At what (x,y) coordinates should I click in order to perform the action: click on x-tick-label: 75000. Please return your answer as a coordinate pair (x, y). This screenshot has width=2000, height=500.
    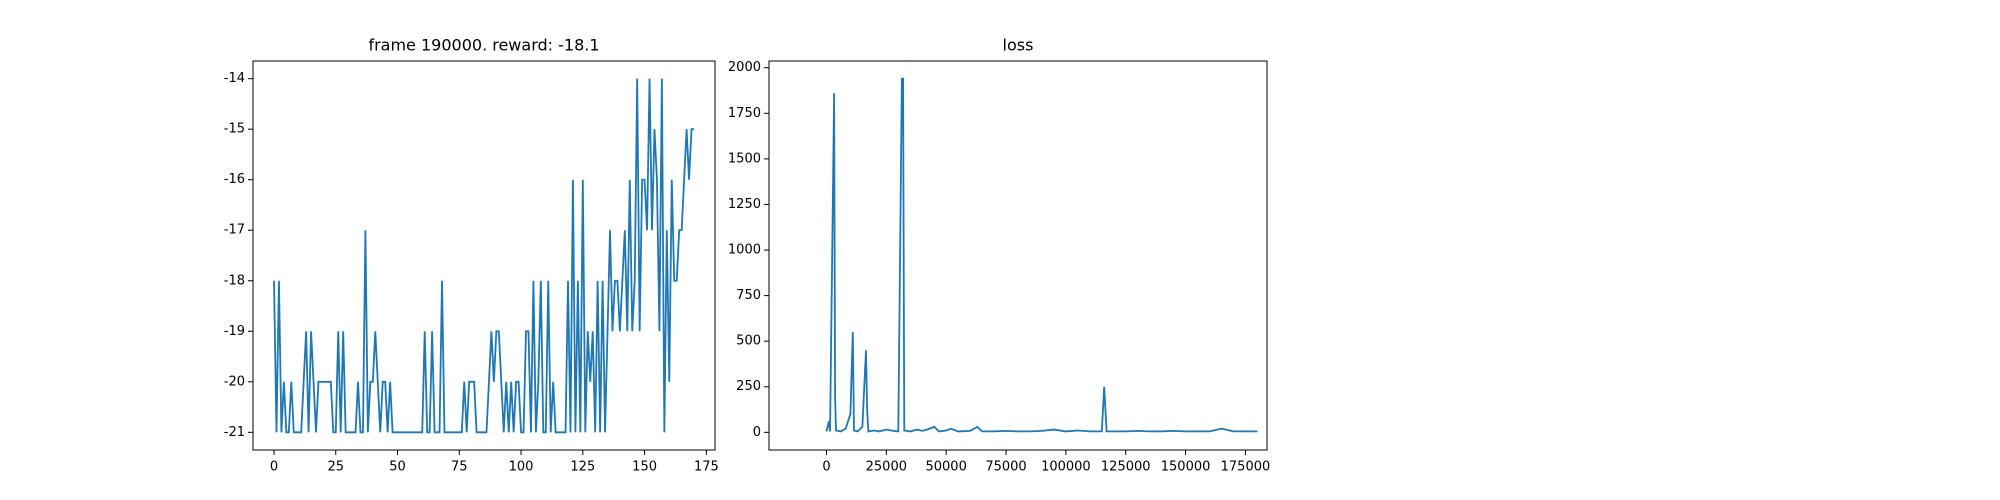
    Looking at the image, I should click on (1005, 467).